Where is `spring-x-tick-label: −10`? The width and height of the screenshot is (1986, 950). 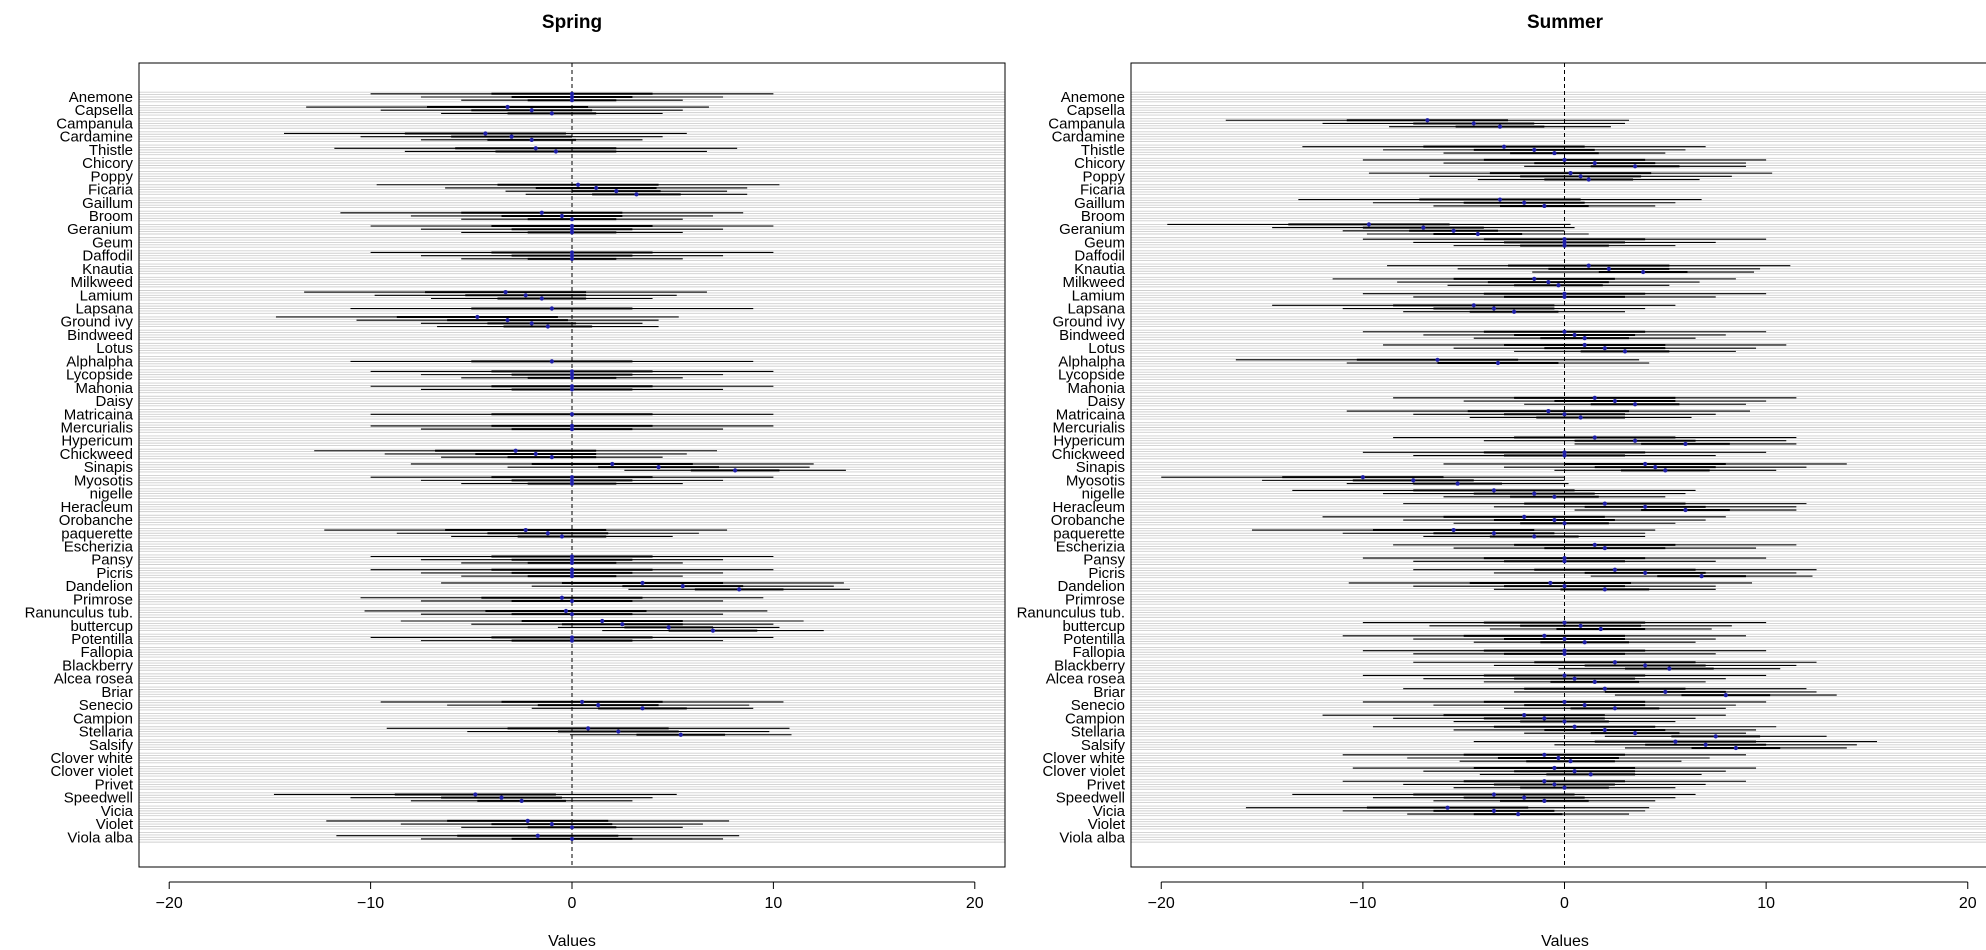 spring-x-tick-label: −10 is located at coordinates (370, 903).